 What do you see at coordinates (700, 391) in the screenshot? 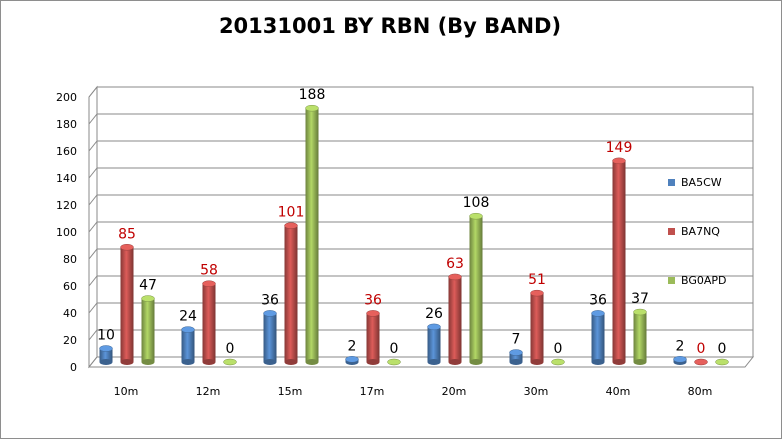
I see `x-tick-label: 80m` at bounding box center [700, 391].